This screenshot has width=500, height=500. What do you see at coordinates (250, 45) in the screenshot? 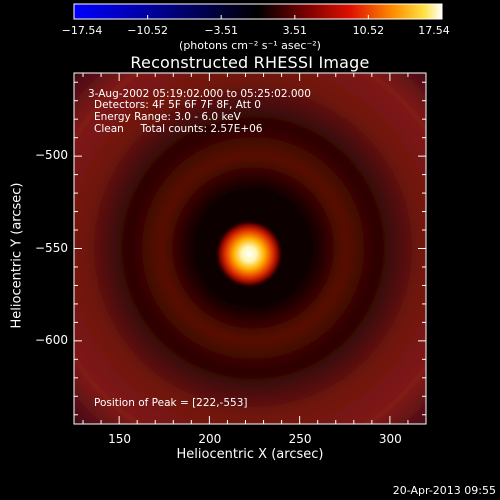
I see `colorbar-units-label: (photons cm⁻² s⁻¹ asec⁻²)` at bounding box center [250, 45].